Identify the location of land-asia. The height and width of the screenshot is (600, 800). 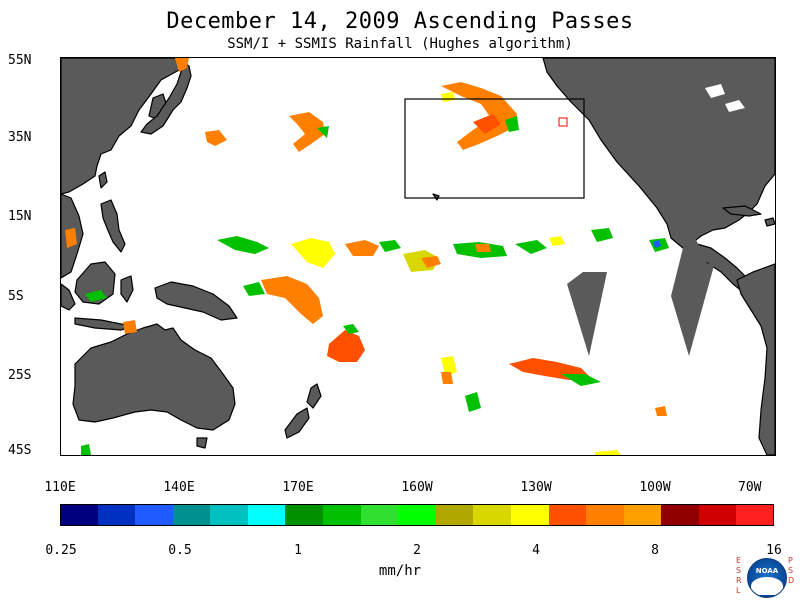
(120, 126).